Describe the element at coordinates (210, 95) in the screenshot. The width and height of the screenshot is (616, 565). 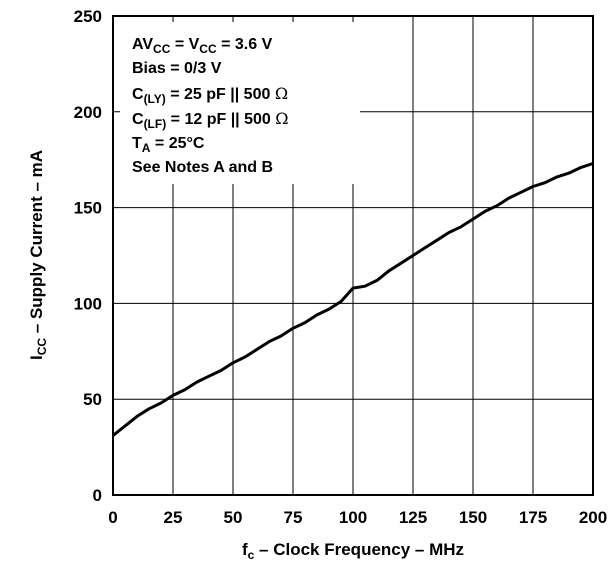
I see `note-load-ly: C(LY) = 25 pF || 500 Ω` at that location.